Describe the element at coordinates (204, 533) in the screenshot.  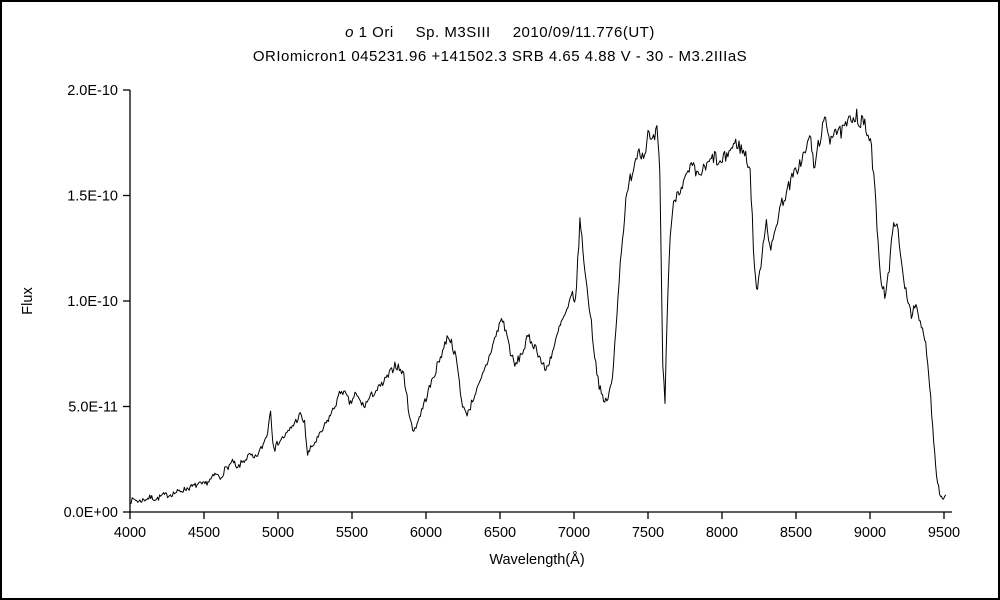
I see `x-tick-label: 4500` at that location.